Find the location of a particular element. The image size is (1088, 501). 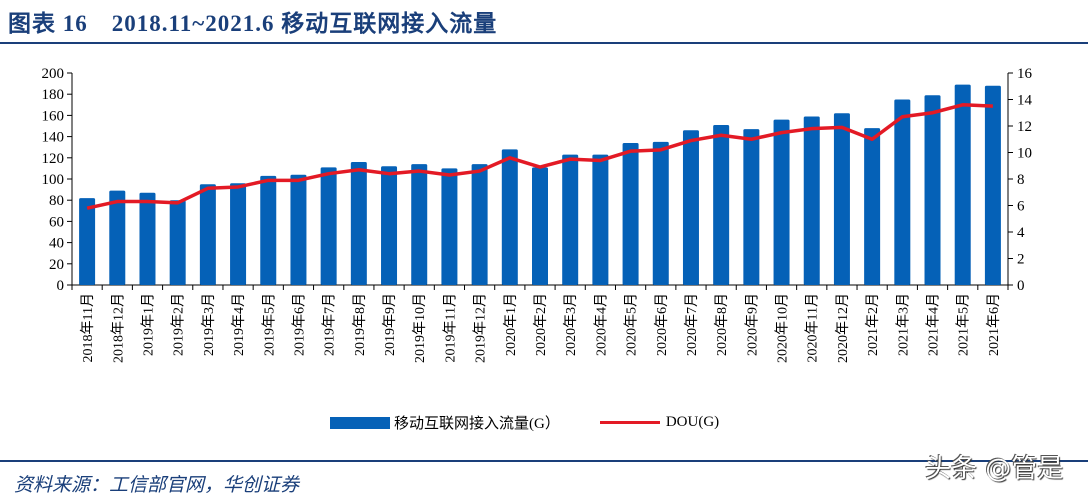

left-tick-label: 0 is located at coordinates (61, 286).